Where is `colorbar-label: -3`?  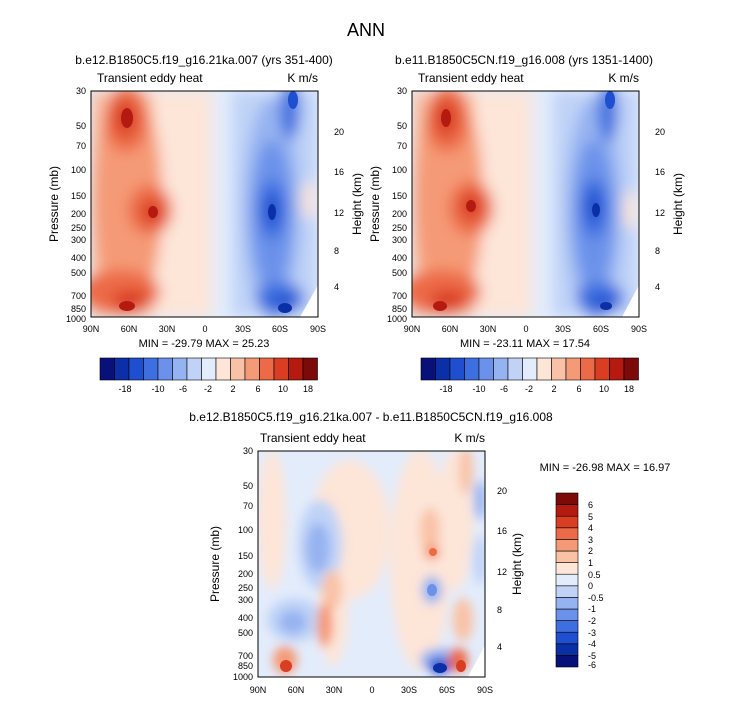 colorbar-label: -3 is located at coordinates (592, 633).